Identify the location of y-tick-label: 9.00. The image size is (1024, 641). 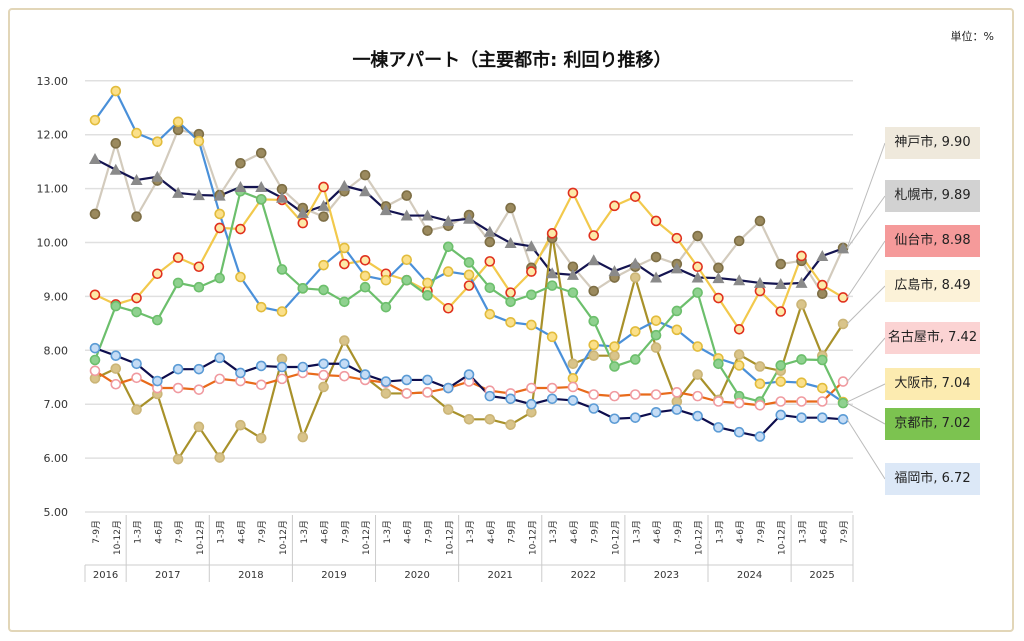
(56, 296).